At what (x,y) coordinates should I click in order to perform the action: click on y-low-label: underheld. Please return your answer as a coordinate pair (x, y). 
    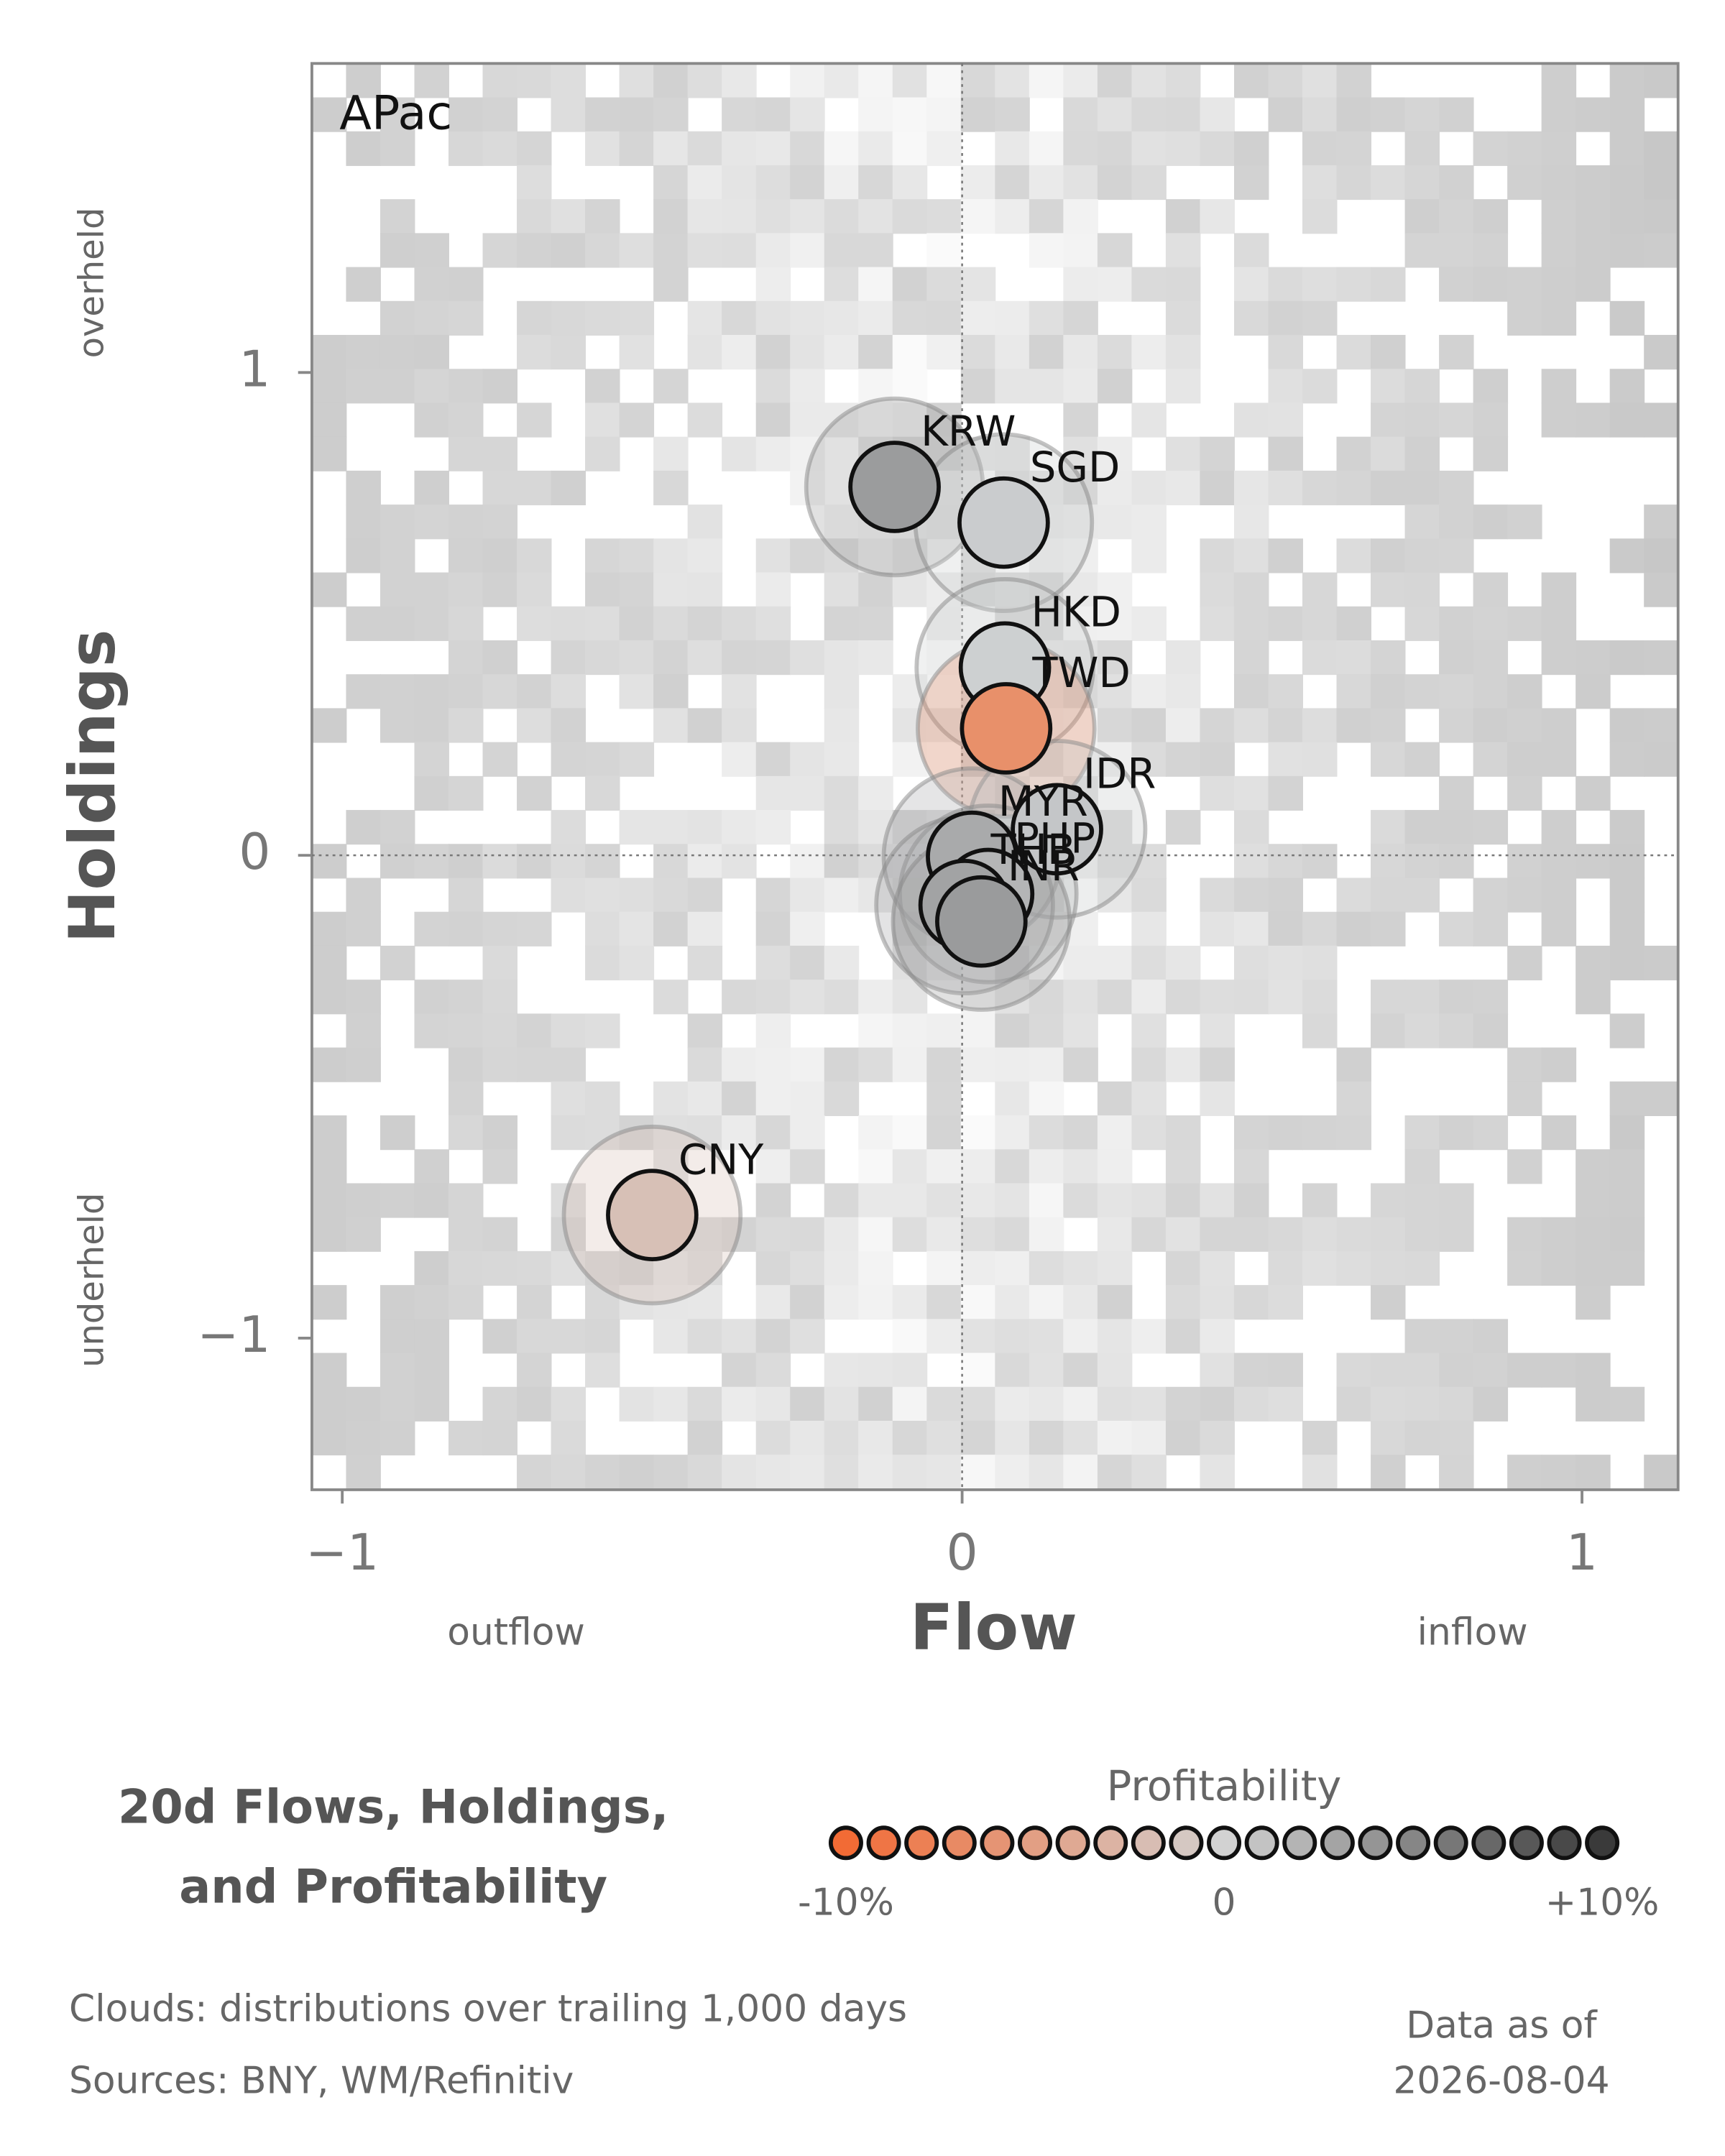
    Looking at the image, I should click on (92, 1279).